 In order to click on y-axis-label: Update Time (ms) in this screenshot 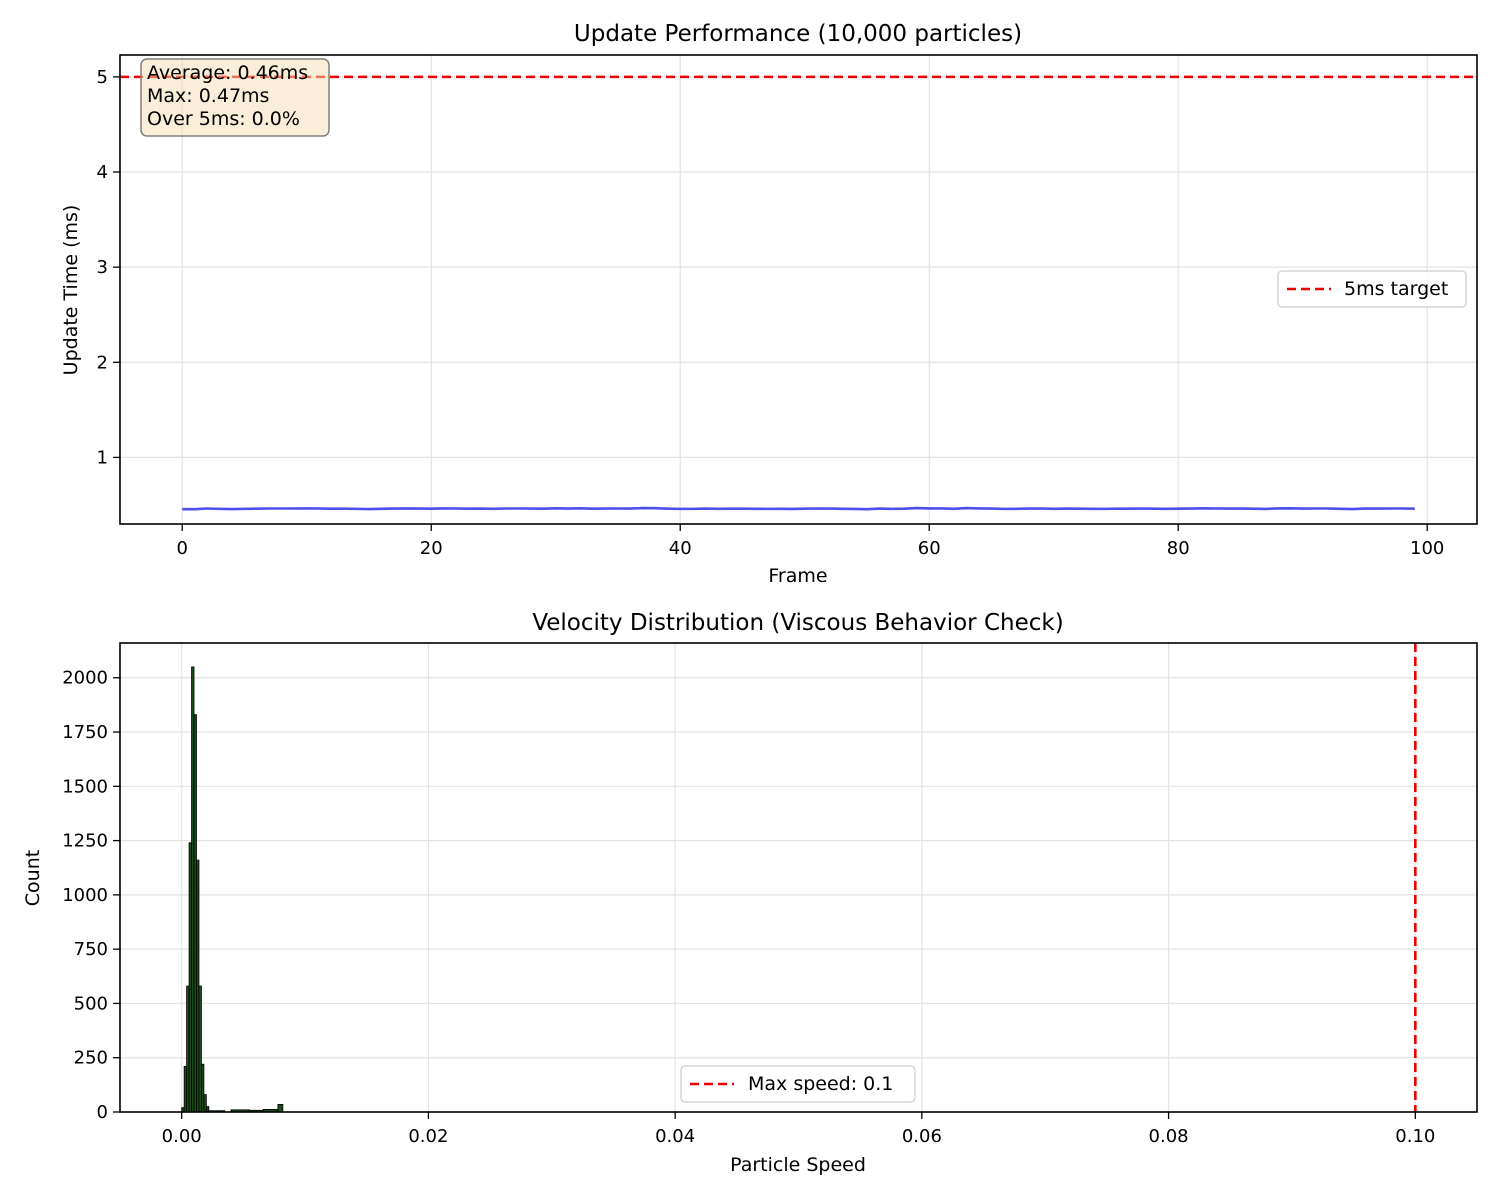, I will do `click(71, 290)`.